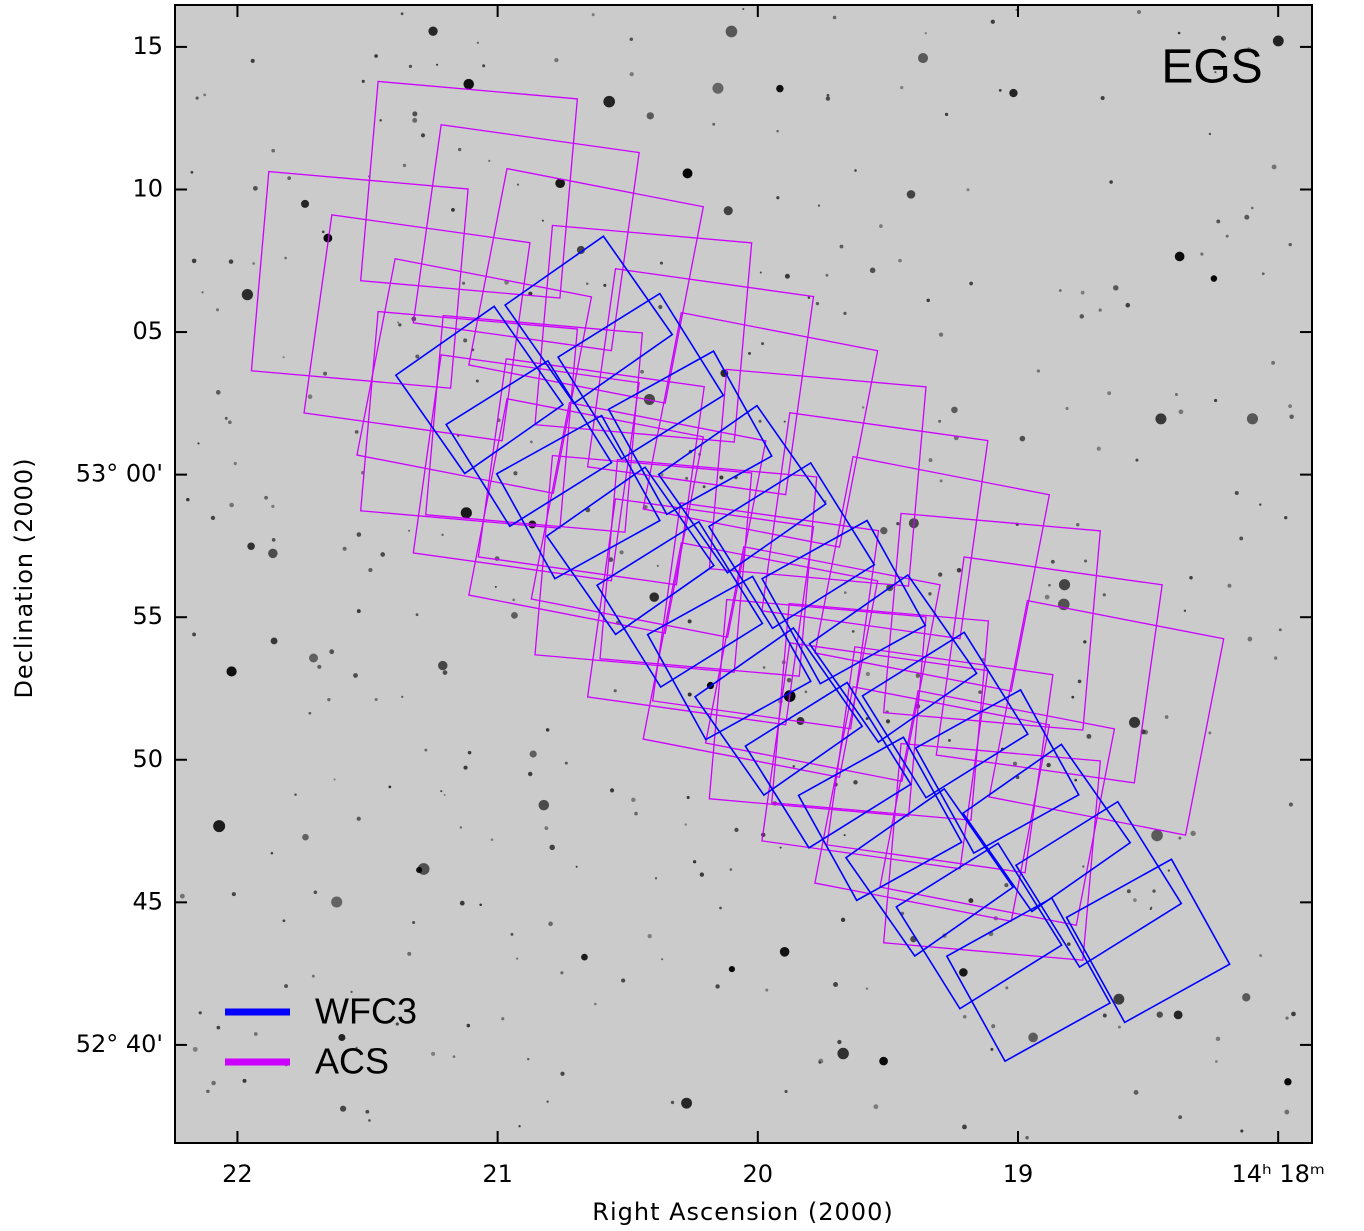 The image size is (1364, 1231). Describe the element at coordinates (147, 46) in the screenshot. I see `y-tick-label: 15` at that location.